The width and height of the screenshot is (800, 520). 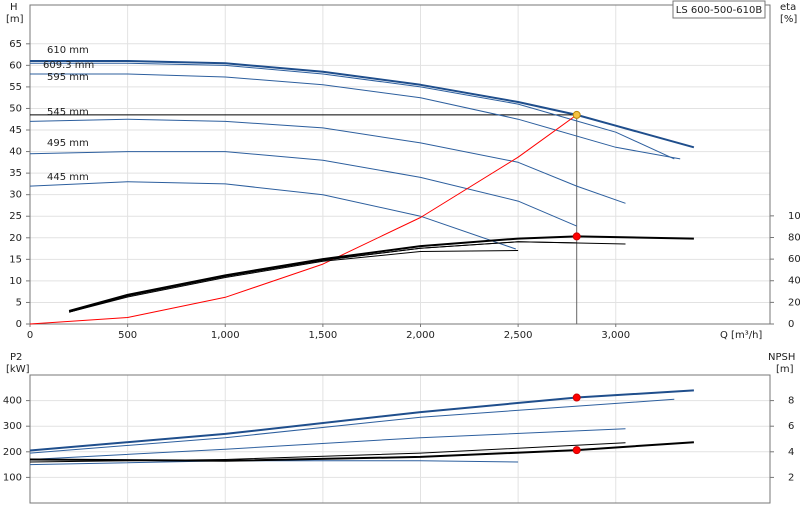 I want to click on y-axis-unit: [kW], so click(x=18, y=369).